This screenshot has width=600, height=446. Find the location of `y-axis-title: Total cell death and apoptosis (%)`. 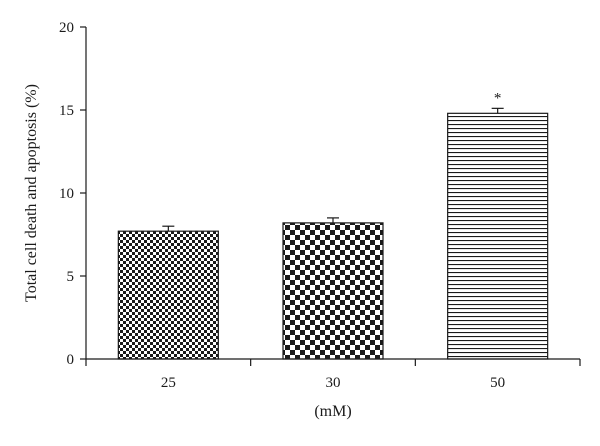

y-axis-title: Total cell death and apoptosis (%) is located at coordinates (31, 193).